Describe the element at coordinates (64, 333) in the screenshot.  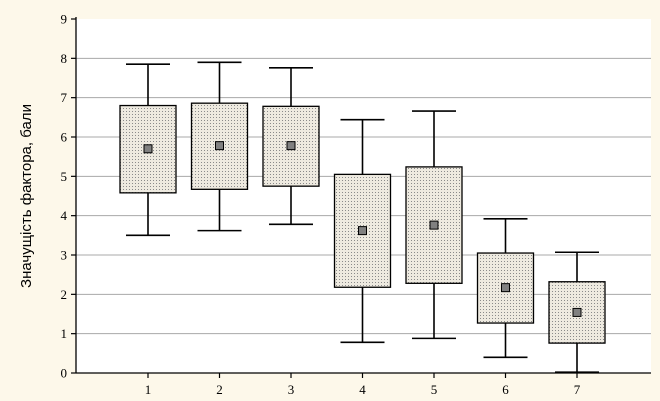
I see `y-tick-label: 1` at that location.